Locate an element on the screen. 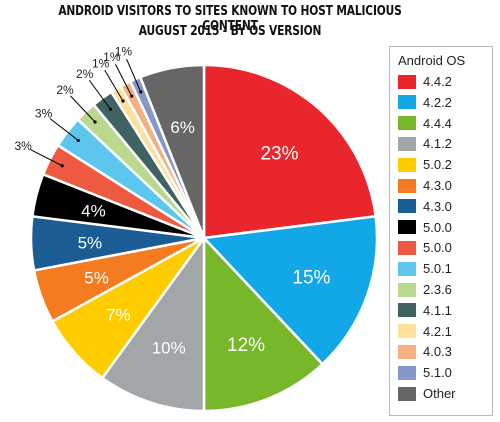 The width and height of the screenshot is (500, 422). legend-item-8: 5.0.0 is located at coordinates (425, 227).